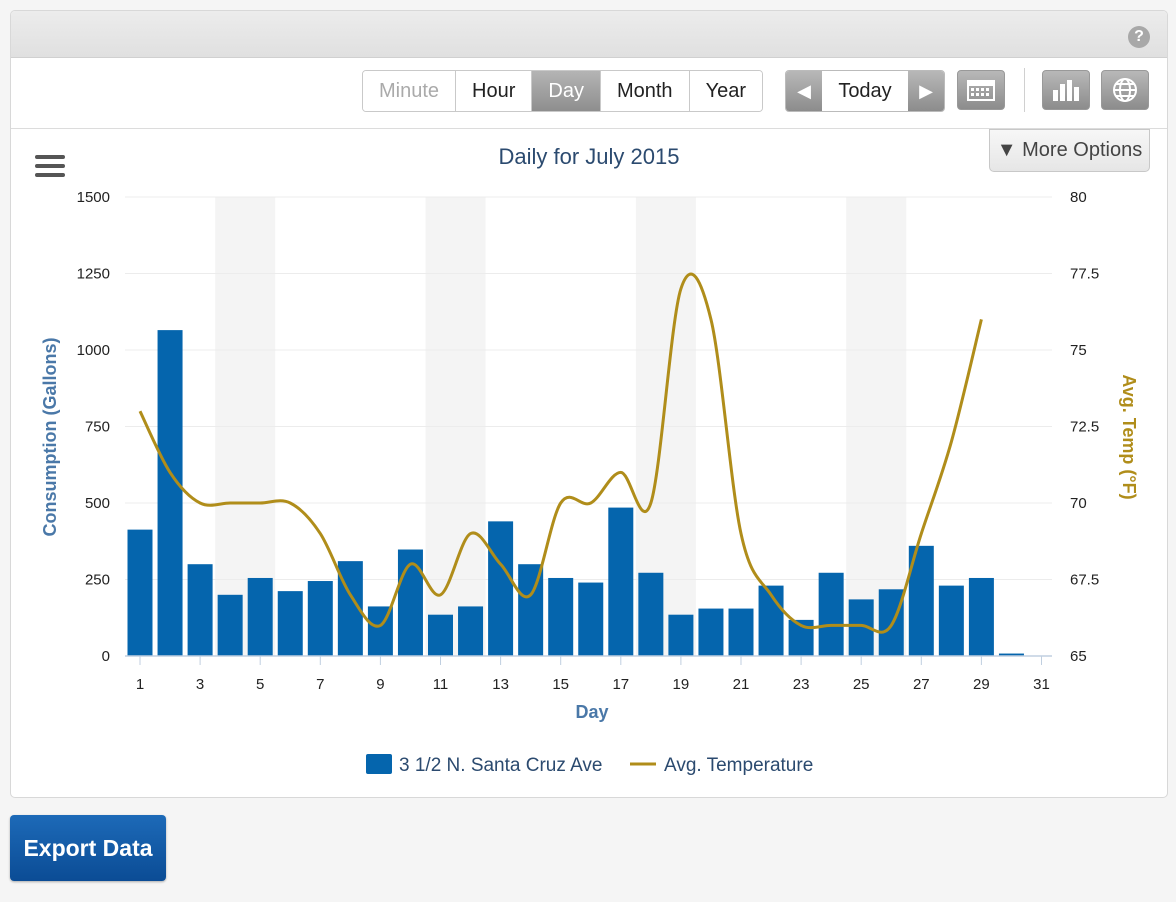  I want to click on x-tick-label: 19, so click(681, 684).